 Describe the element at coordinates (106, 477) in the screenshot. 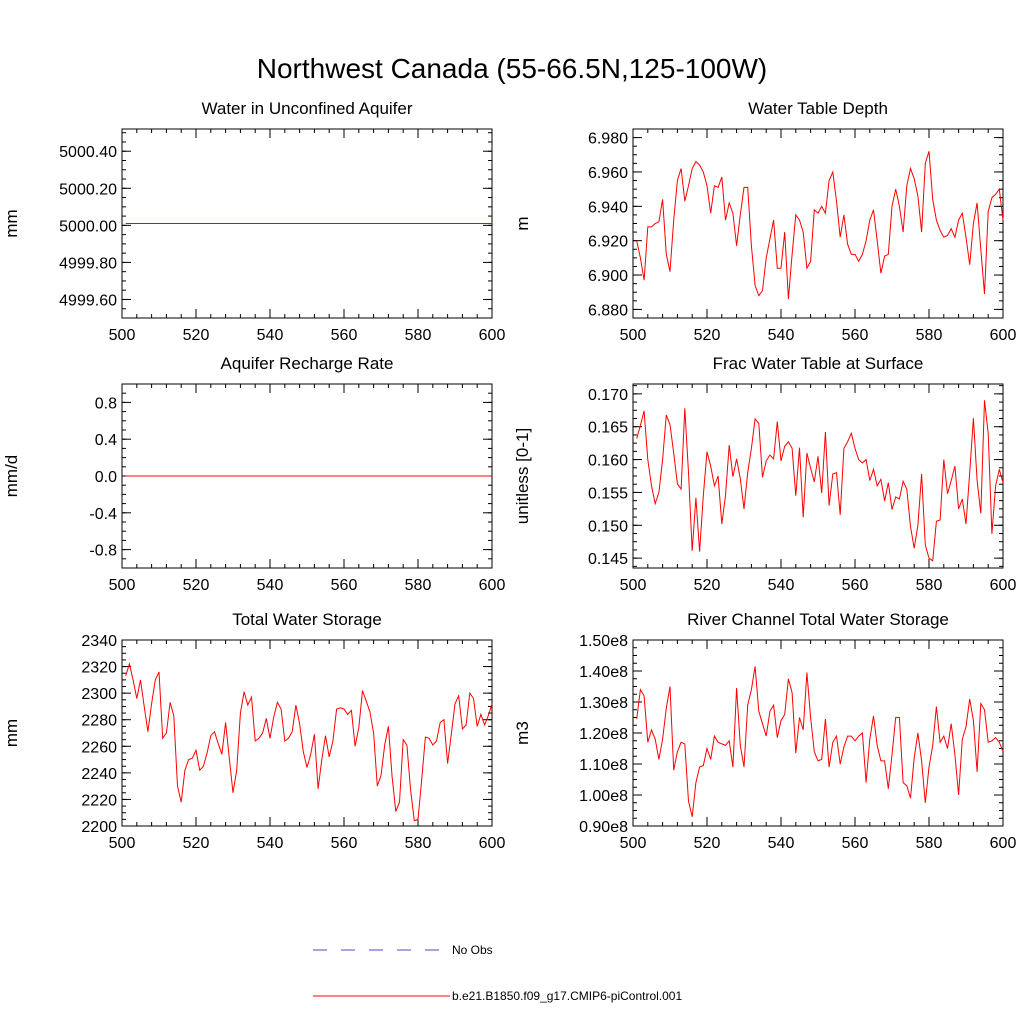

I see `y-tick-label: 0.0` at that location.